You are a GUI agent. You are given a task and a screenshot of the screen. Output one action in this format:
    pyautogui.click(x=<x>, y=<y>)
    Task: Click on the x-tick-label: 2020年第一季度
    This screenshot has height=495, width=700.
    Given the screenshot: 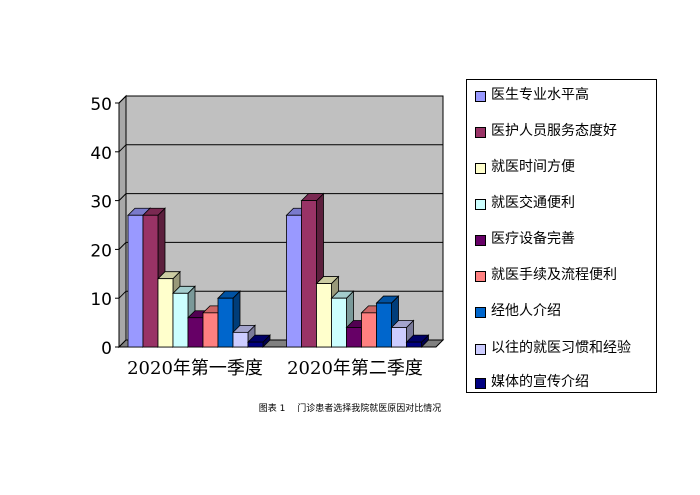 What is the action you would take?
    pyautogui.click(x=195, y=368)
    